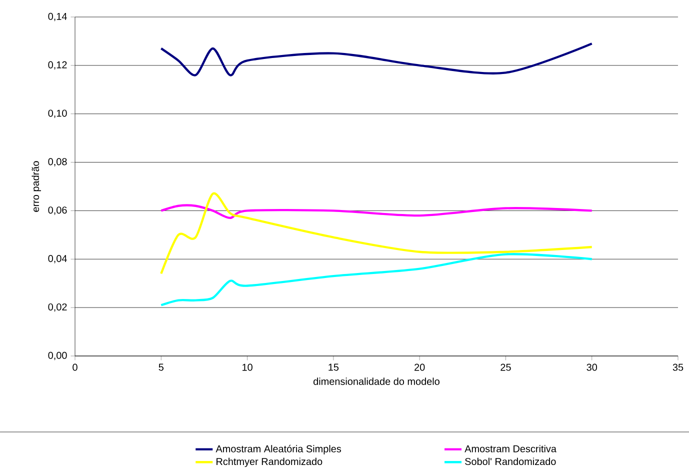 The width and height of the screenshot is (689, 470). What do you see at coordinates (279, 449) in the screenshot?
I see `legend-label: Amostram Aleatória Simples` at bounding box center [279, 449].